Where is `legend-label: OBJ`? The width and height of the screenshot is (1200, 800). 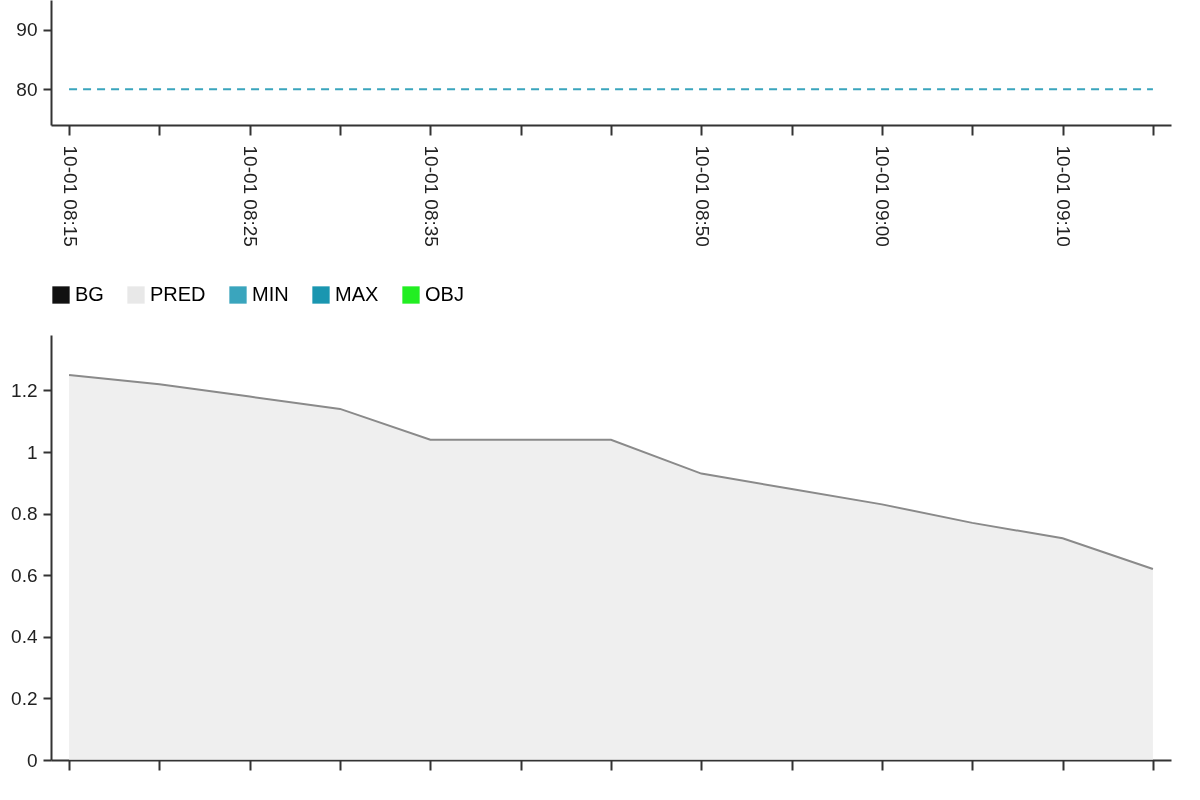
legend-label: OBJ is located at coordinates (444, 294).